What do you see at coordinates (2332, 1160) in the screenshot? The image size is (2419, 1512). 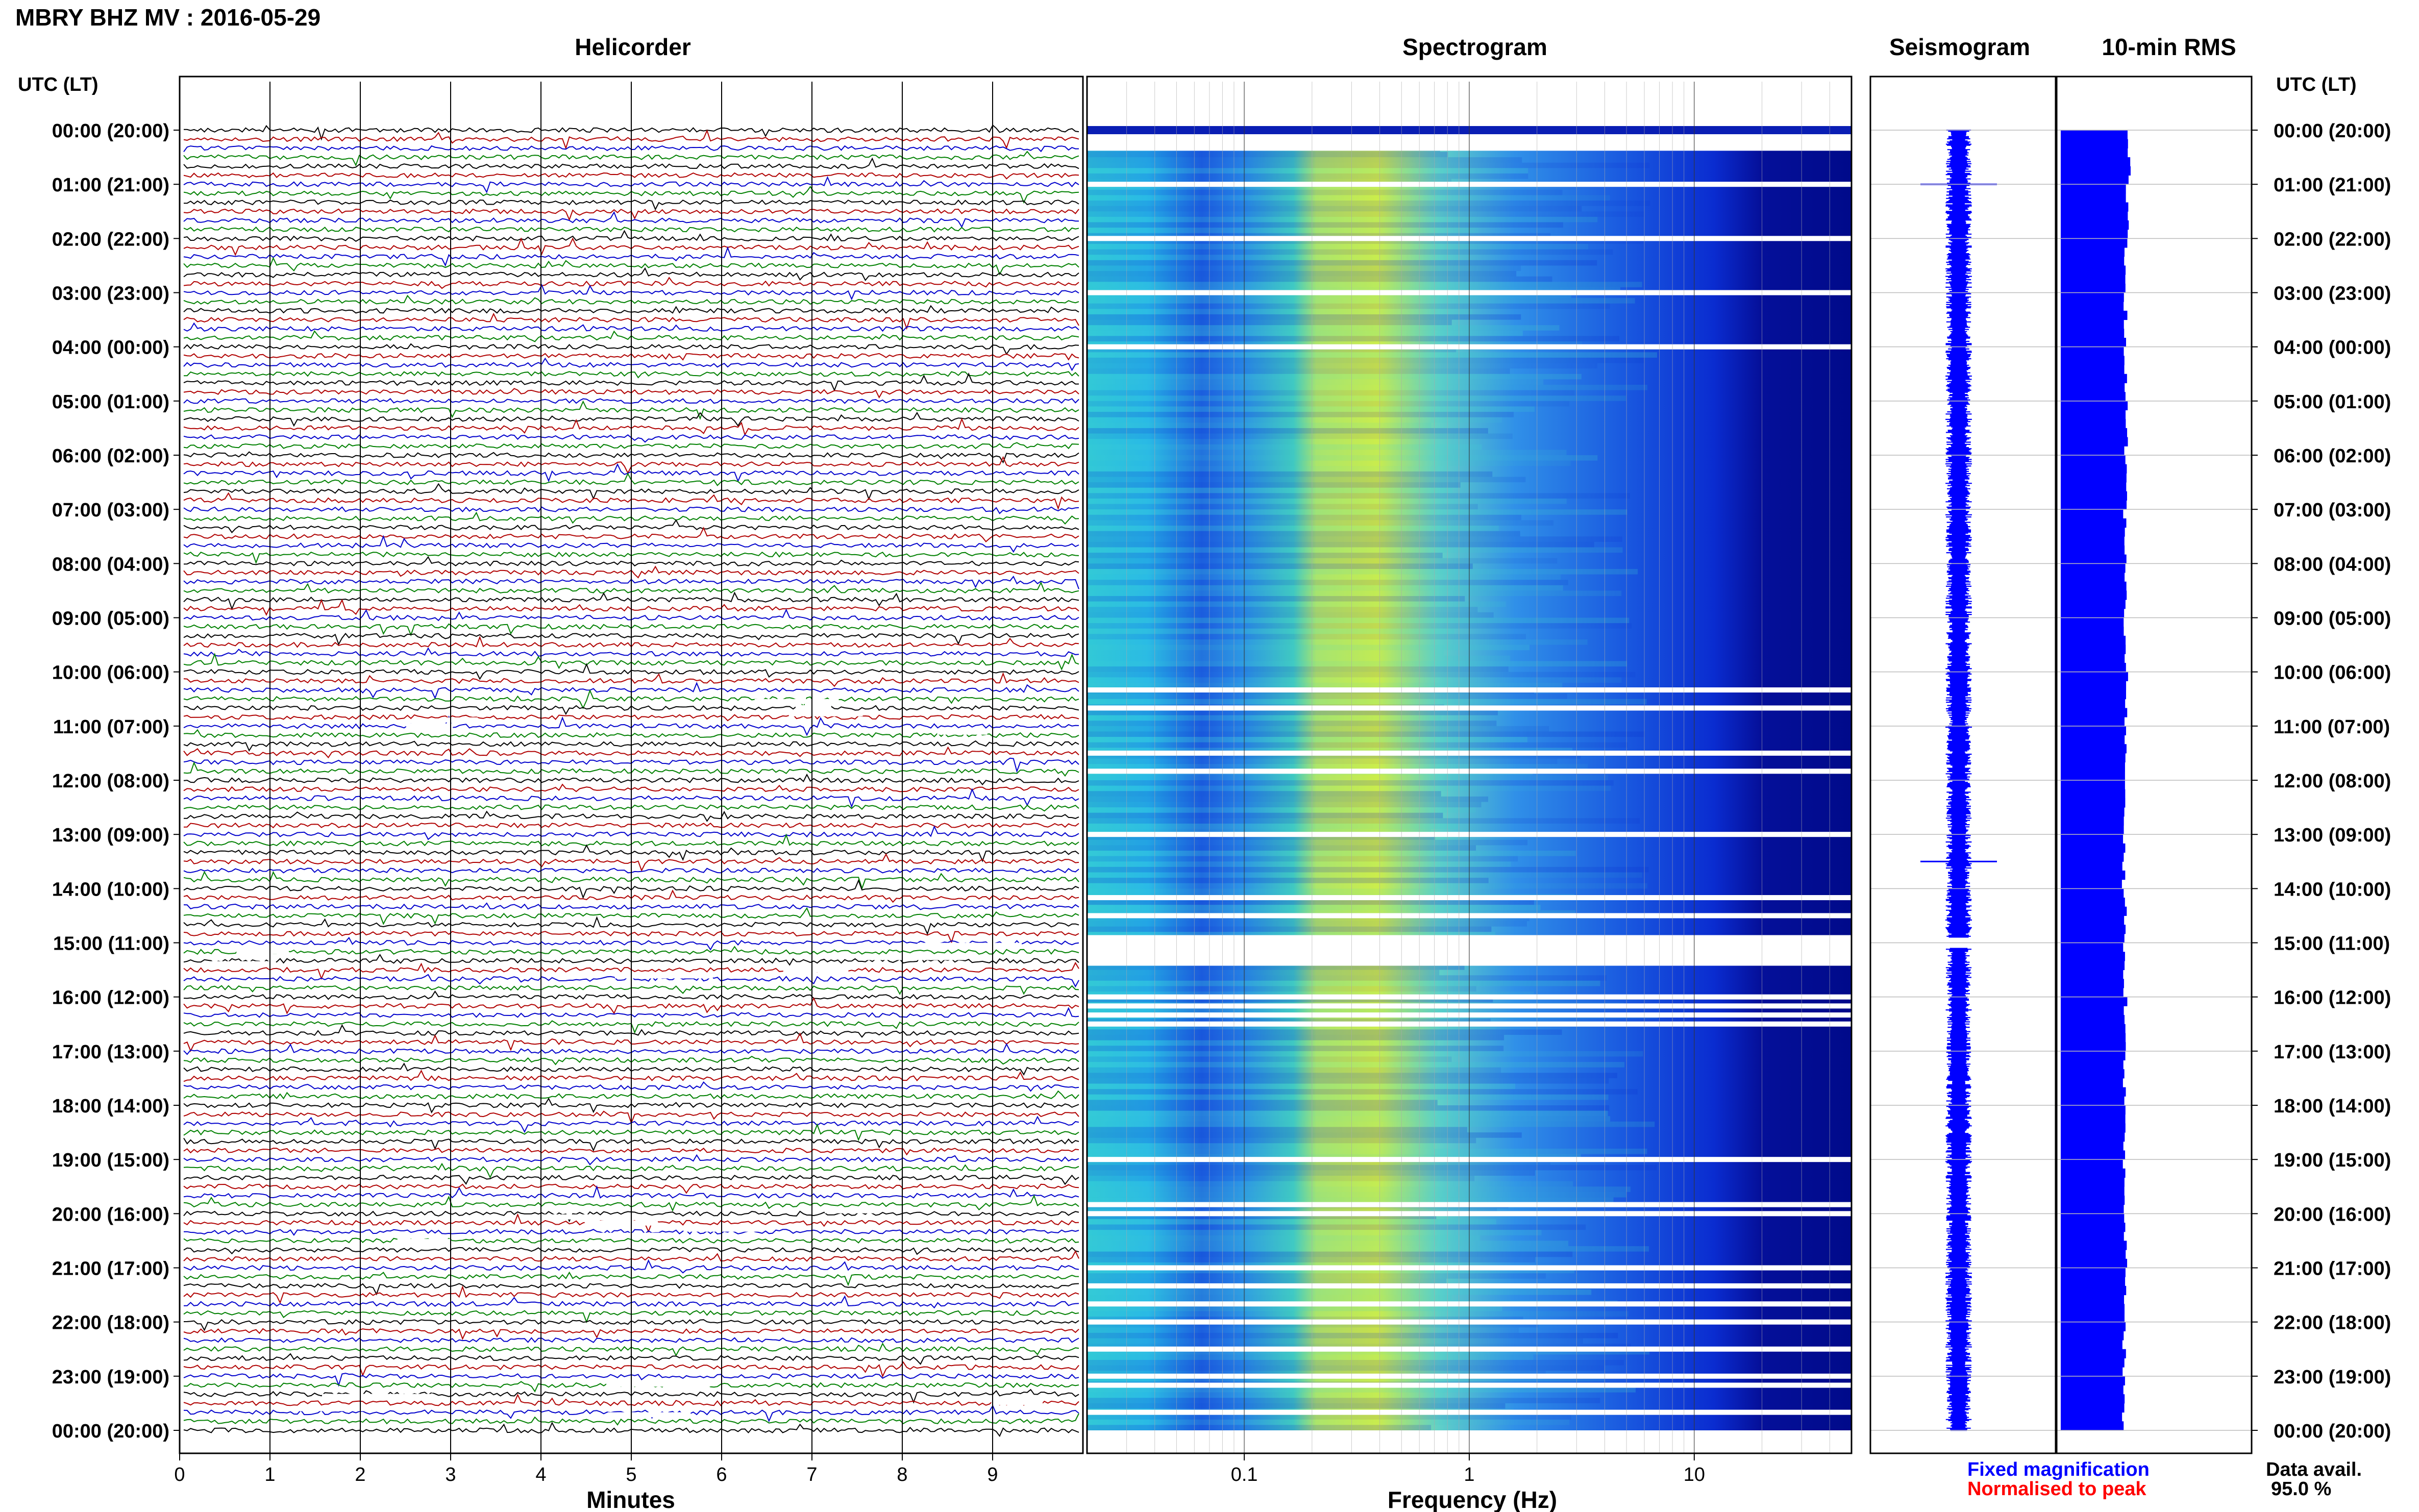 I see `time-label-right: 19:00 (15:00)` at bounding box center [2332, 1160].